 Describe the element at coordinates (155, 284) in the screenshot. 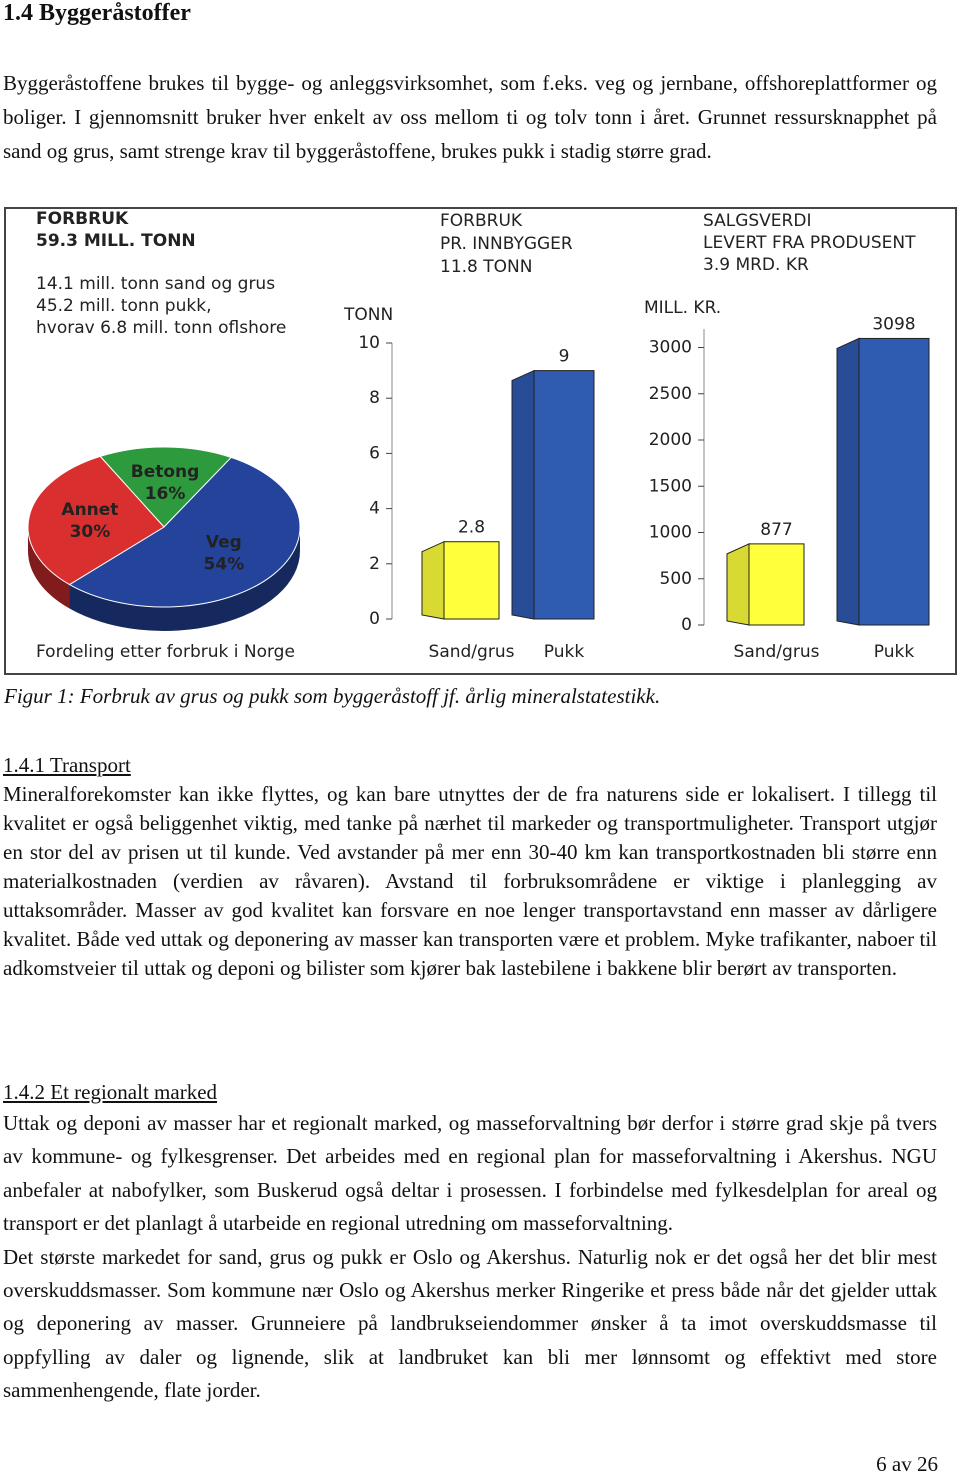

I see `chart-note: 14.1 mill. tonn sand og grus` at that location.